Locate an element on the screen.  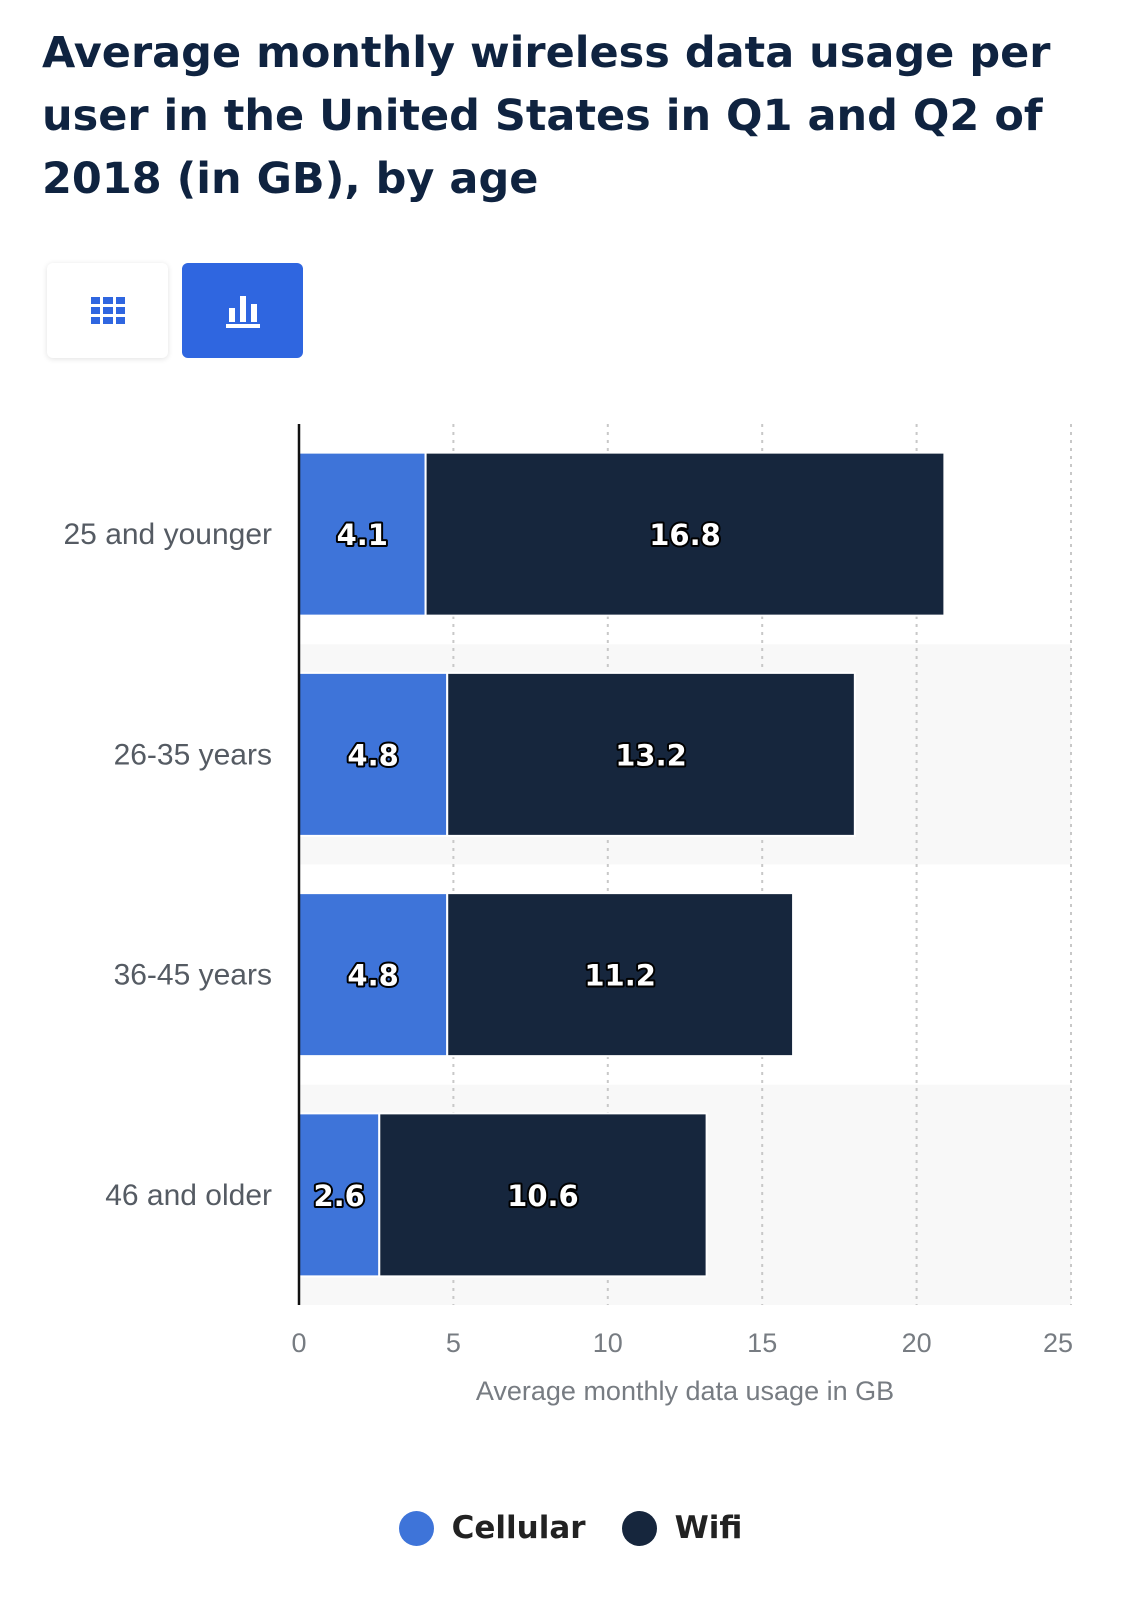
x-tick-label: 20 is located at coordinates (917, 1343).